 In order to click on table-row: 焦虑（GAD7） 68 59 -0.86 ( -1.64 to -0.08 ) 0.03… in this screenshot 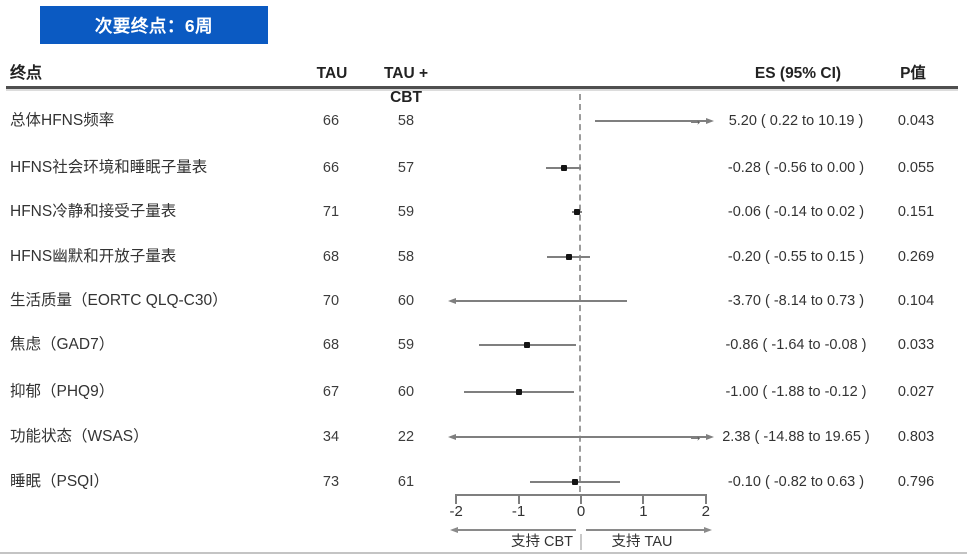, I will do `click(483, 345)`.